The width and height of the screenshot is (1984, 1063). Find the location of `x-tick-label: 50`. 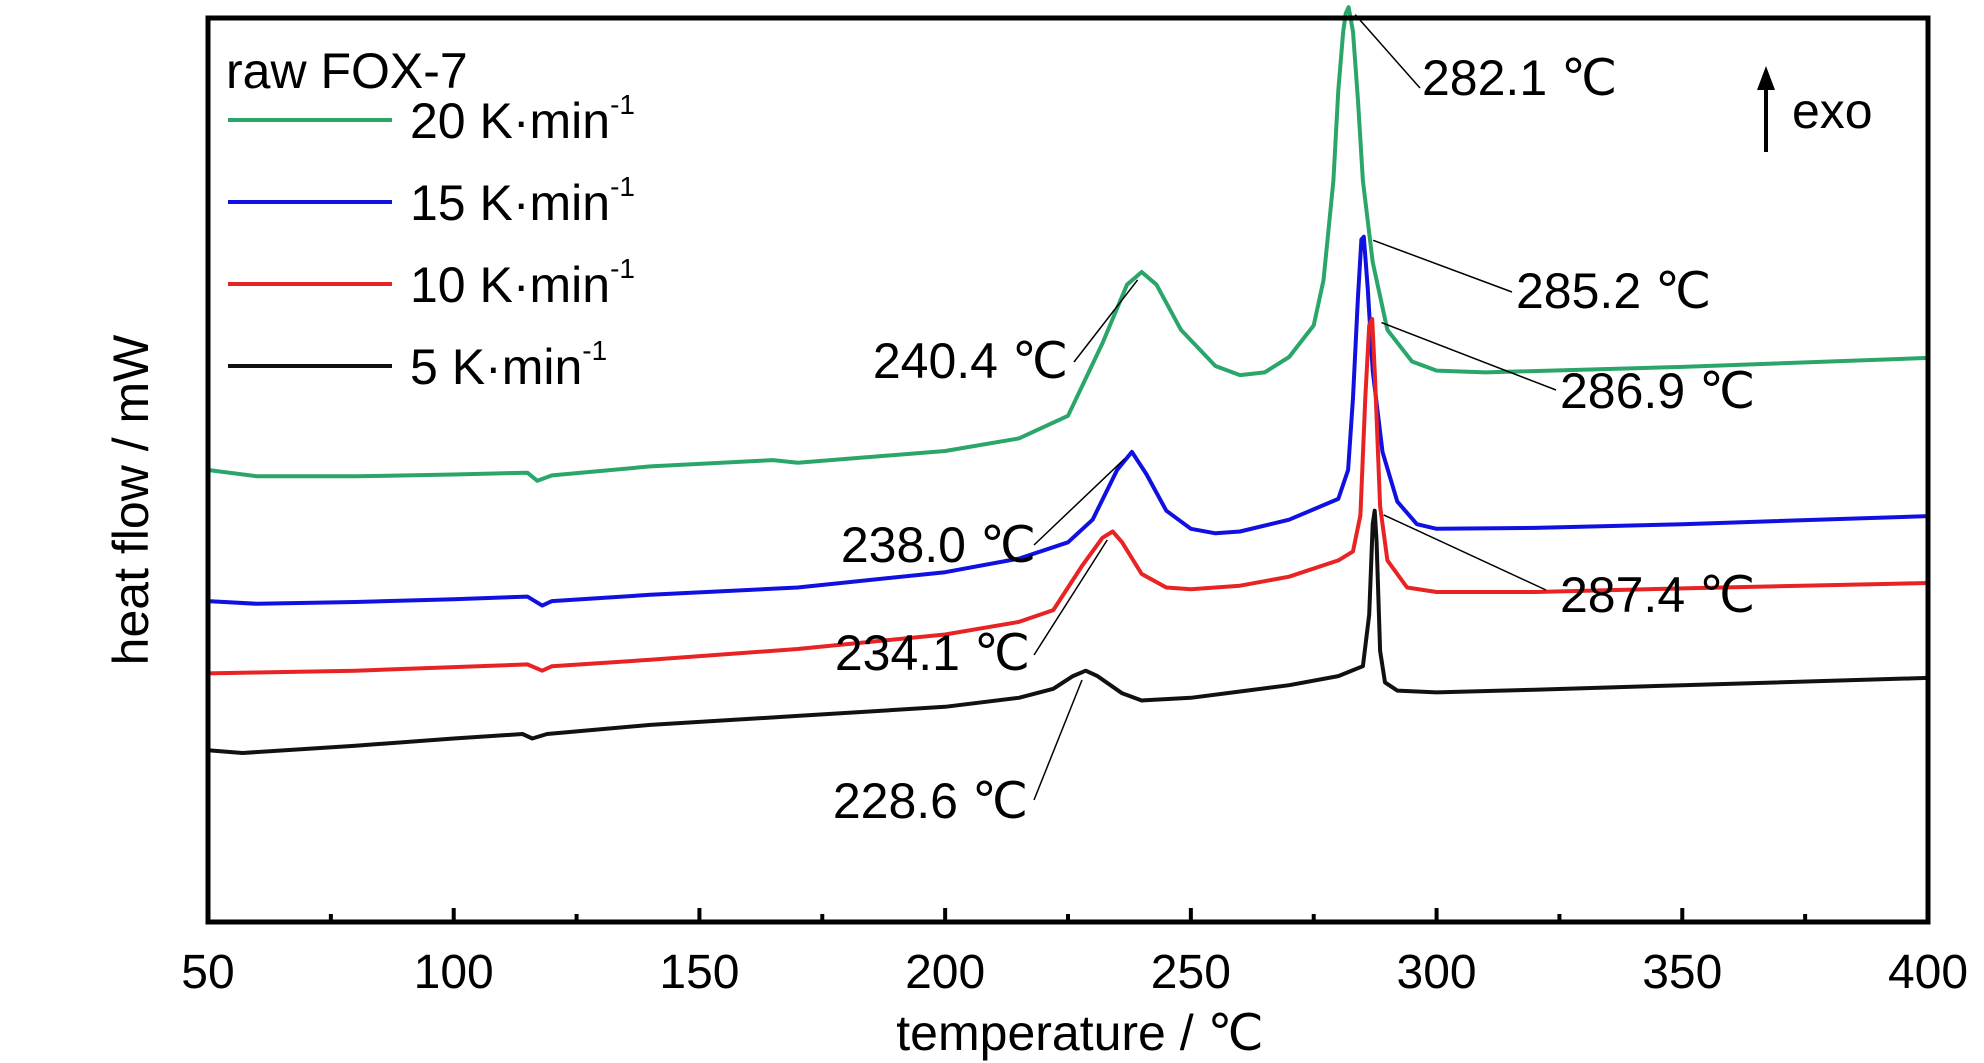

x-tick-label: 50 is located at coordinates (207, 972).